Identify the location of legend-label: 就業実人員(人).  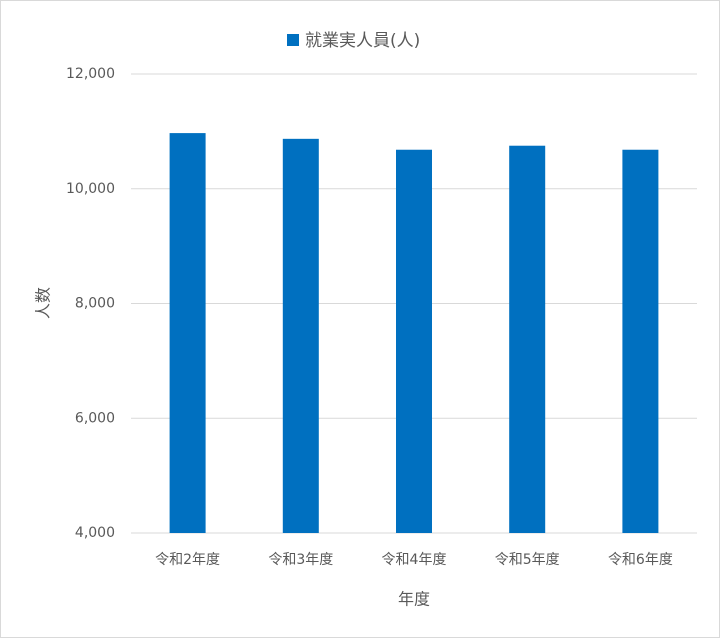
(362, 41).